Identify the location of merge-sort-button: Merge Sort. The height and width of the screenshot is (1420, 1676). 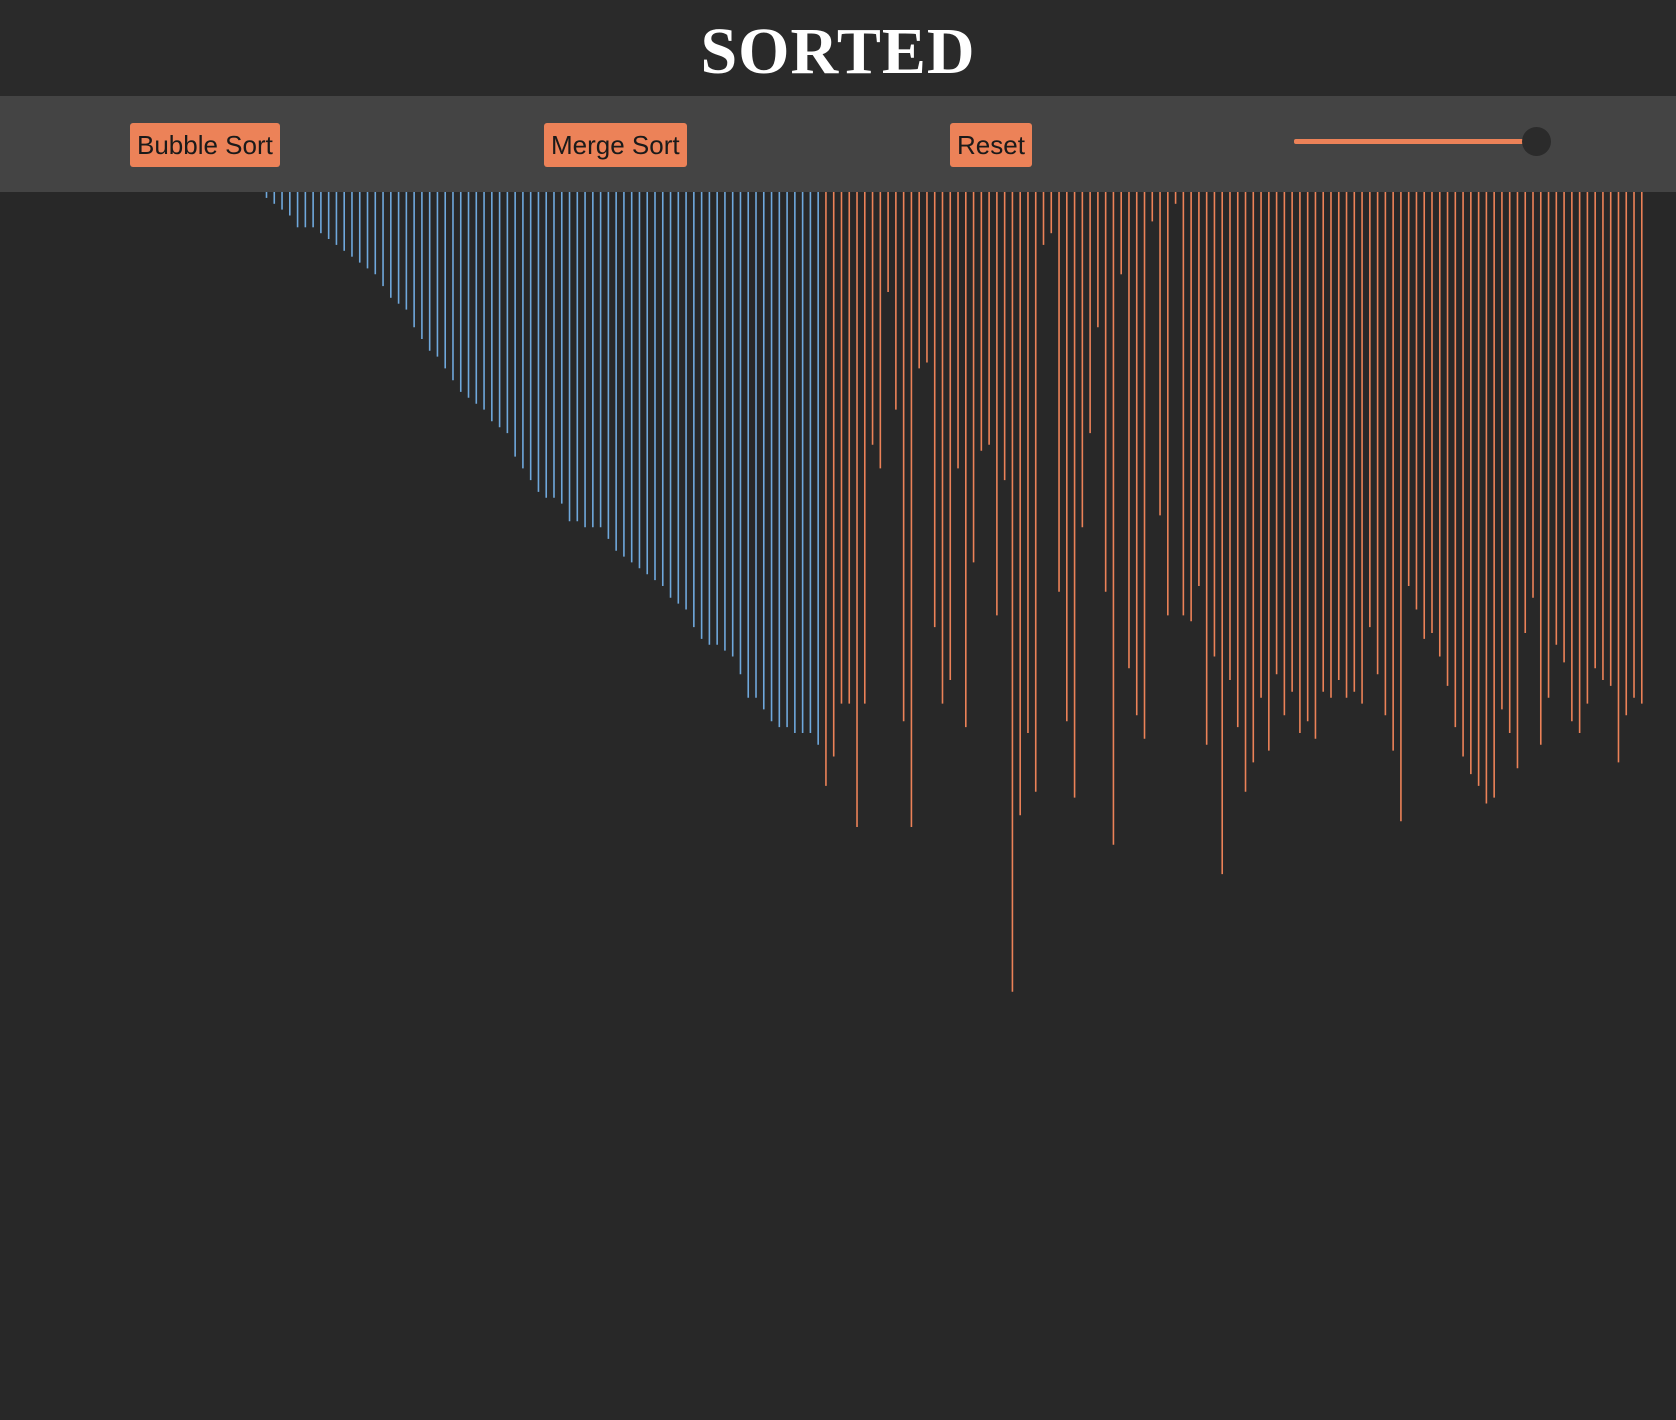
(615, 145).